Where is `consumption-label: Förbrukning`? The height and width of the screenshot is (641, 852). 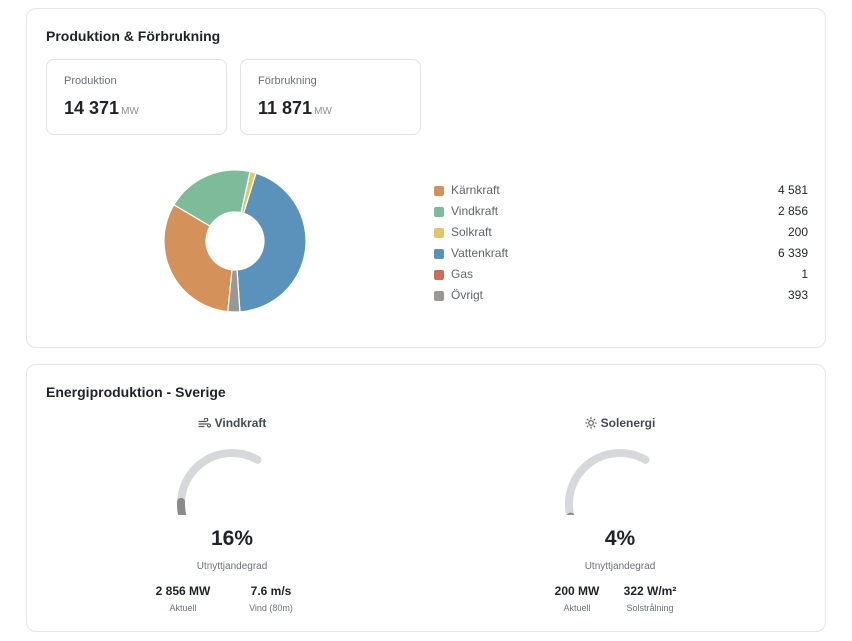 consumption-label: Förbrukning is located at coordinates (287, 81).